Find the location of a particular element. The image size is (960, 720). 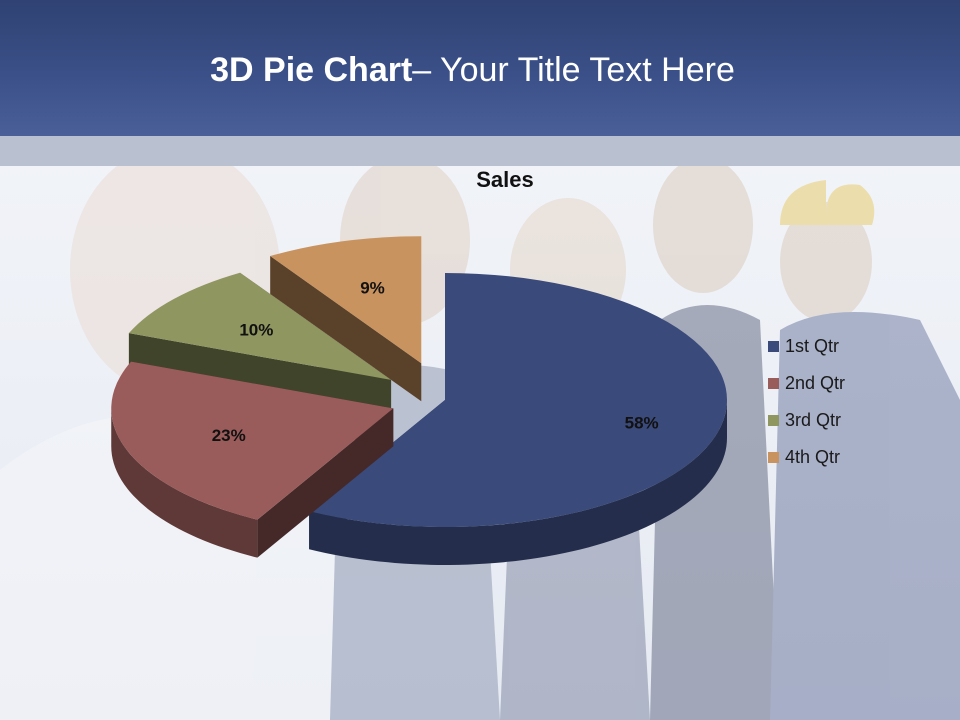

data-label-2nd-qtr: 23% is located at coordinates (229, 435).